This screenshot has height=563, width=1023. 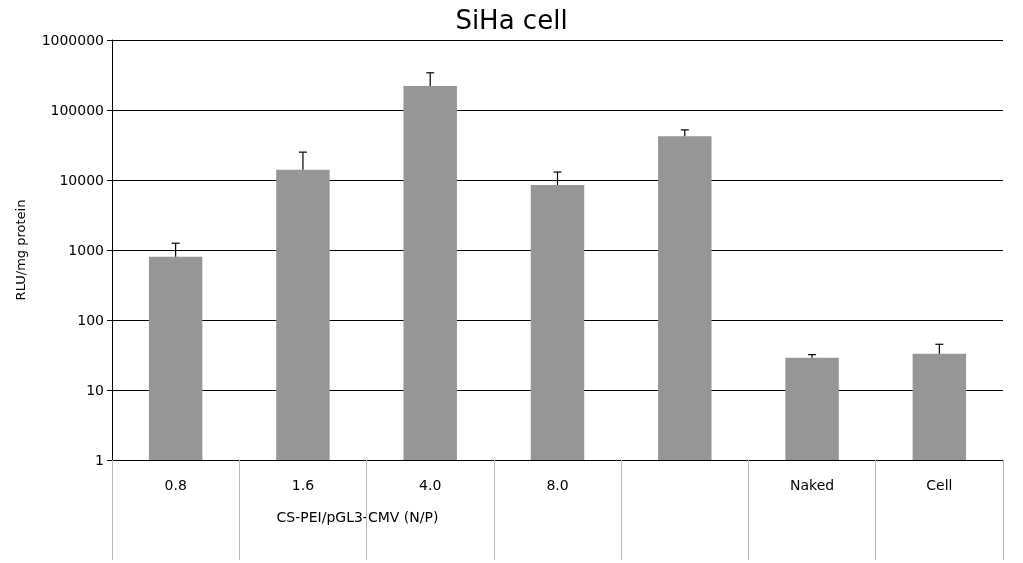 I want to click on x-tick-label: 4.0, so click(x=430, y=485).